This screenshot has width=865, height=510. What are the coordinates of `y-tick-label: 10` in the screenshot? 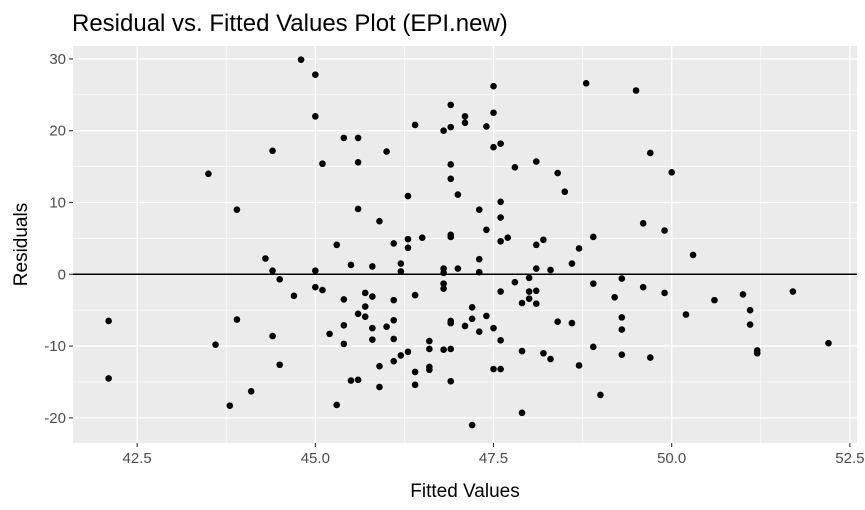 It's located at (57, 203).